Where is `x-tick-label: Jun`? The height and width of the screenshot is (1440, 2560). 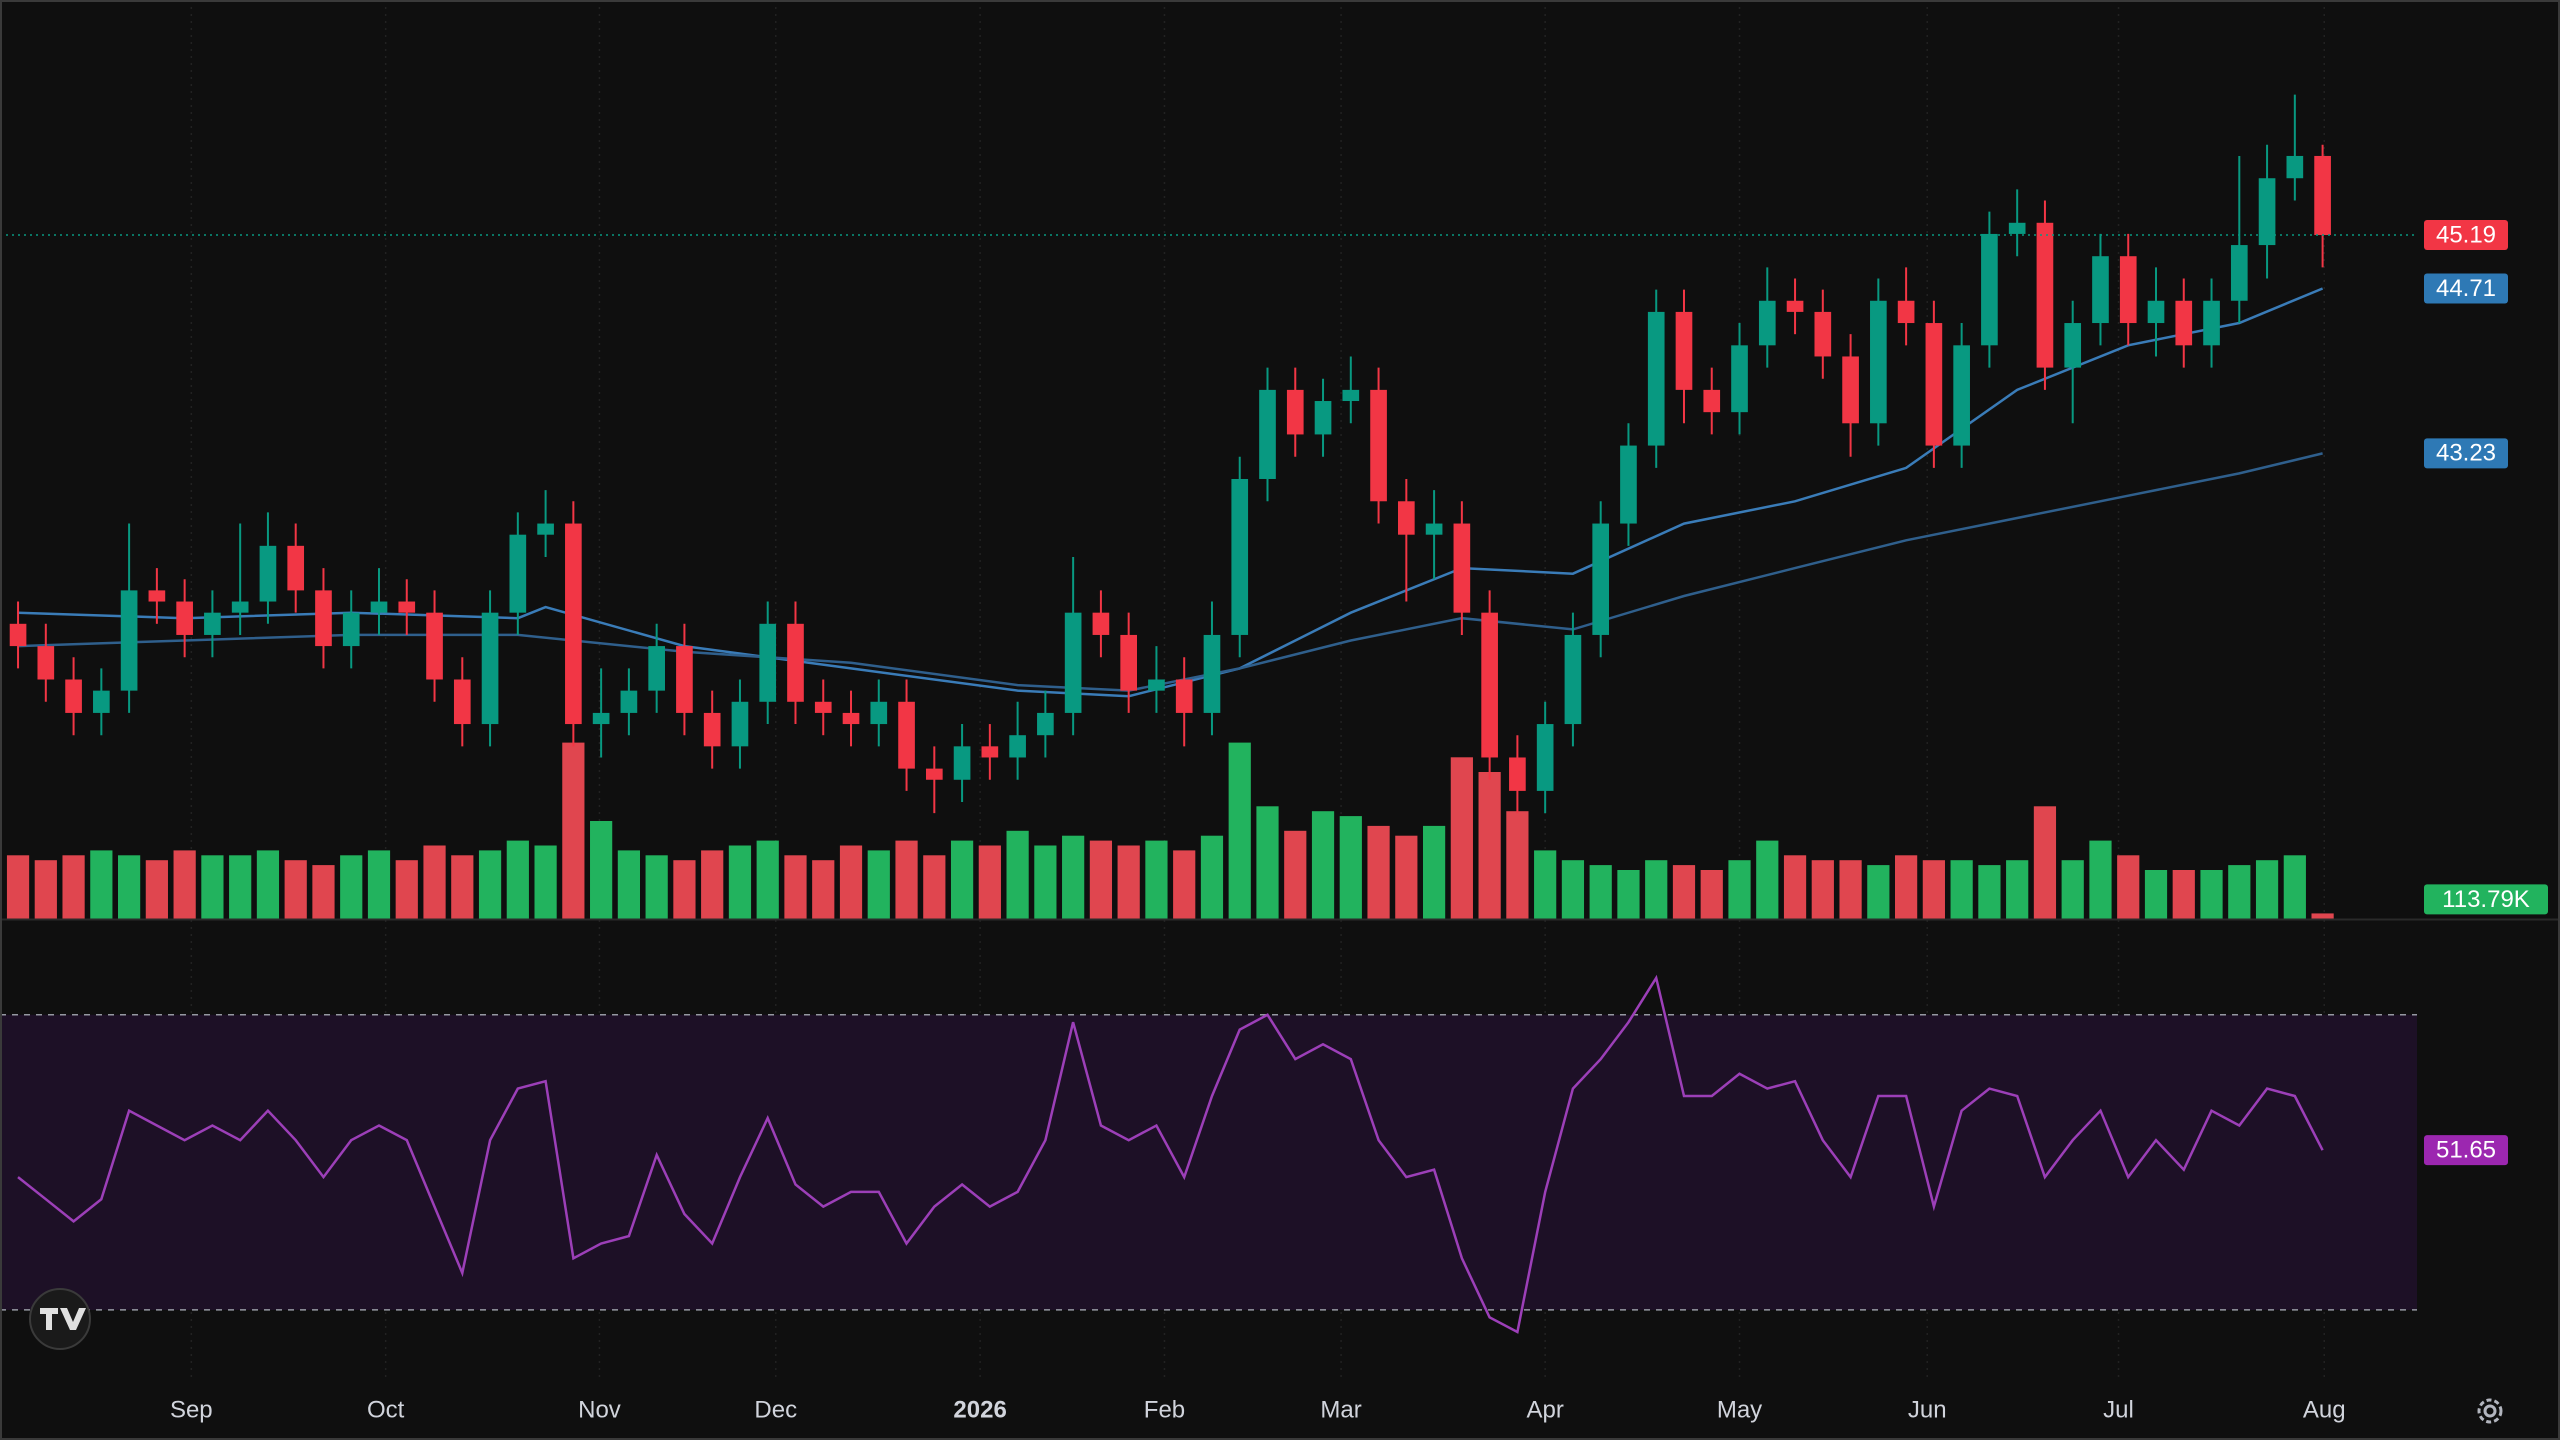 x-tick-label: Jun is located at coordinates (1927, 1409).